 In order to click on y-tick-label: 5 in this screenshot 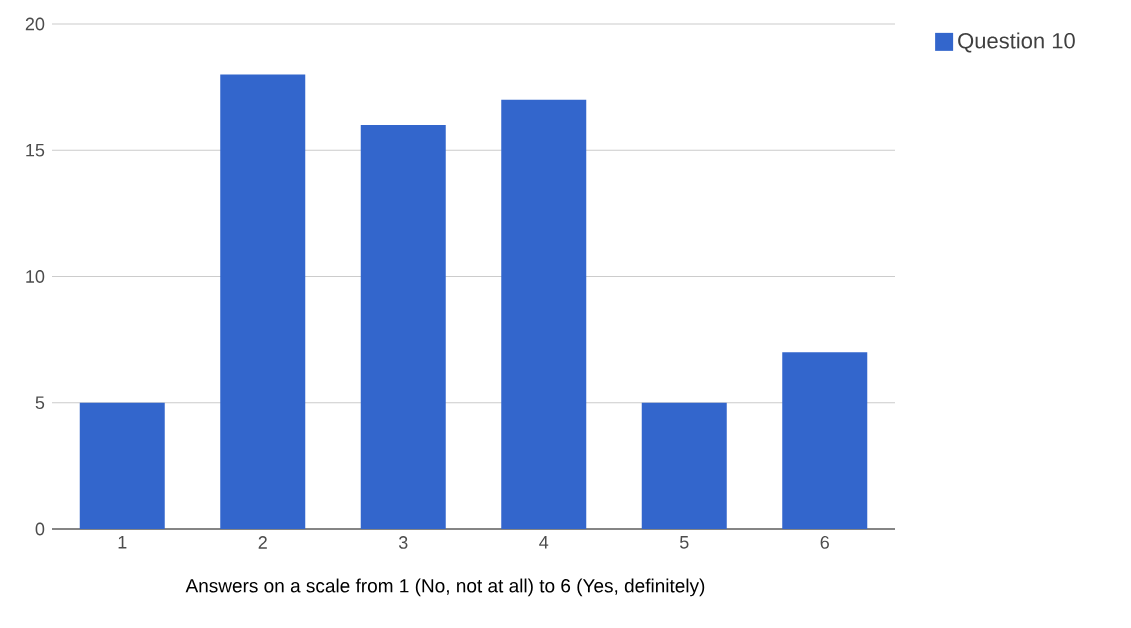, I will do `click(40, 403)`.